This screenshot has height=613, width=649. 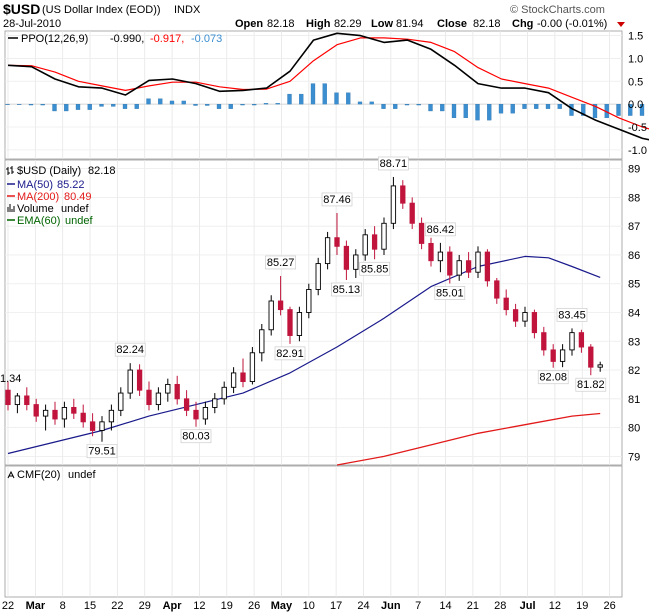 I want to click on index-name: (US Dollar Index (EOD)), so click(x=101, y=10).